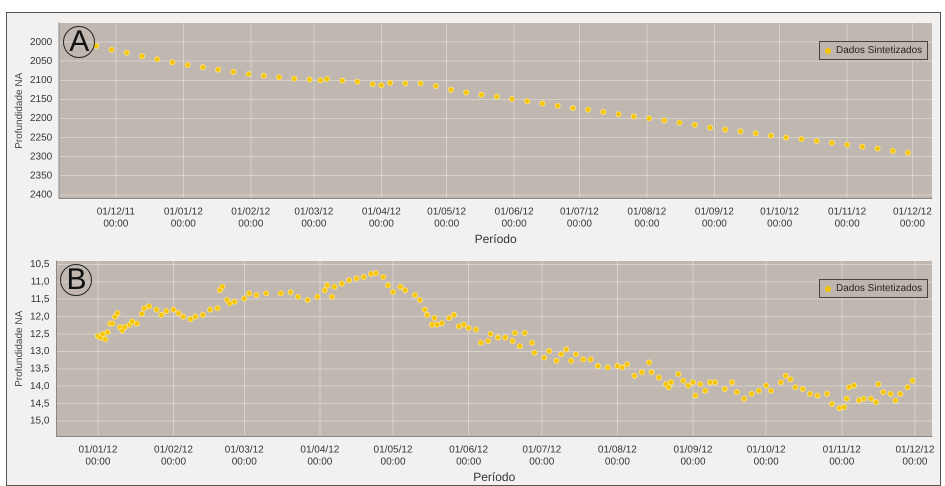 This screenshot has height=486, width=945. Describe the element at coordinates (41, 61) in the screenshot. I see `y-tick-label: 2050` at that location.